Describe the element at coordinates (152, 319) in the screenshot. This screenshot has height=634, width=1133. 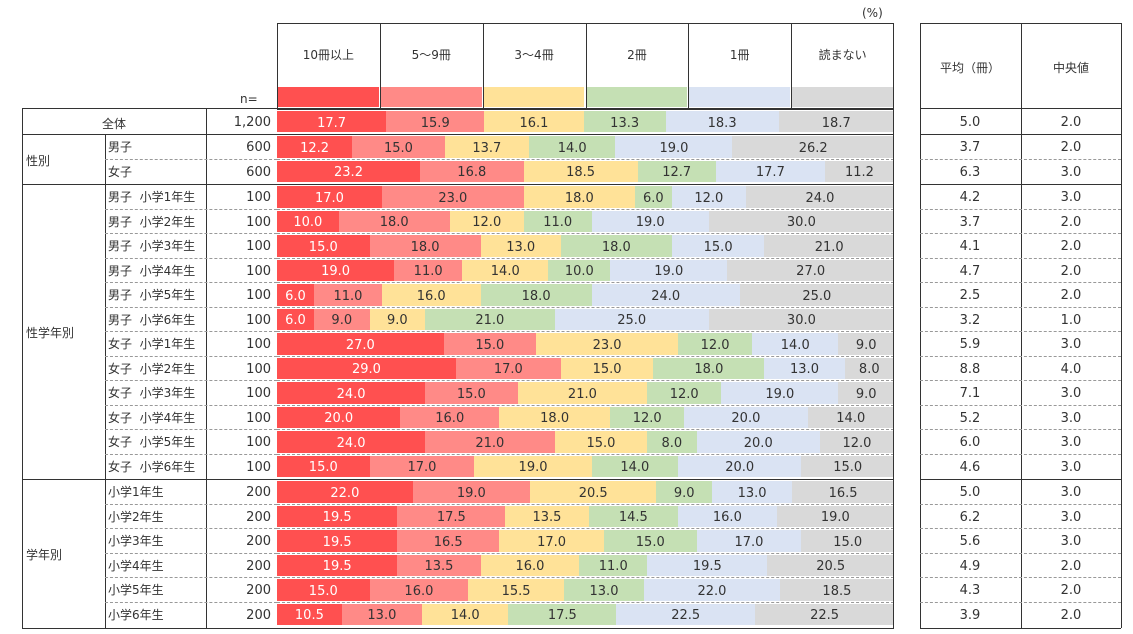
I see `row-label: 男子 小学6年生` at that location.